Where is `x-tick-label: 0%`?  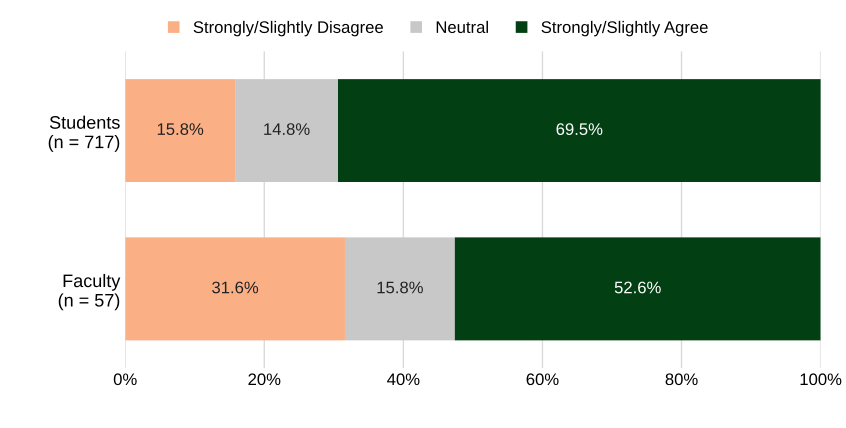
x-tick-label: 0% is located at coordinates (125, 379).